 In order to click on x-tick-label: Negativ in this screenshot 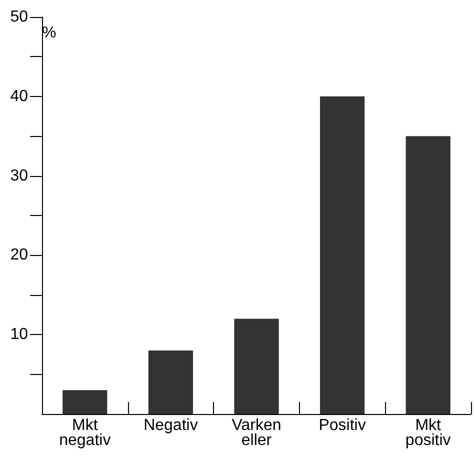, I will do `click(171, 425)`.